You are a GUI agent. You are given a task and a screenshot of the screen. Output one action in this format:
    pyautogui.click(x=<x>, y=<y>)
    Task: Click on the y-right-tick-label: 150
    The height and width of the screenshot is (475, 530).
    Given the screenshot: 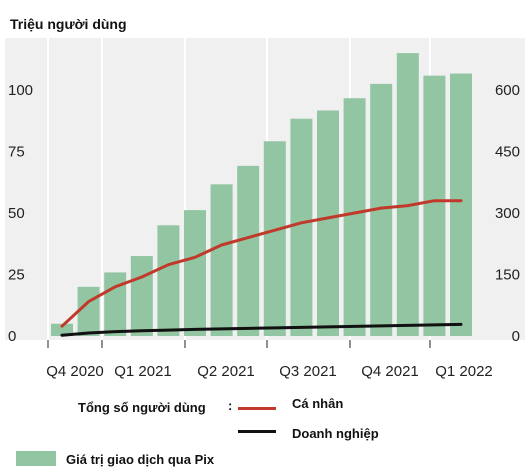 What is the action you would take?
    pyautogui.click(x=507, y=275)
    